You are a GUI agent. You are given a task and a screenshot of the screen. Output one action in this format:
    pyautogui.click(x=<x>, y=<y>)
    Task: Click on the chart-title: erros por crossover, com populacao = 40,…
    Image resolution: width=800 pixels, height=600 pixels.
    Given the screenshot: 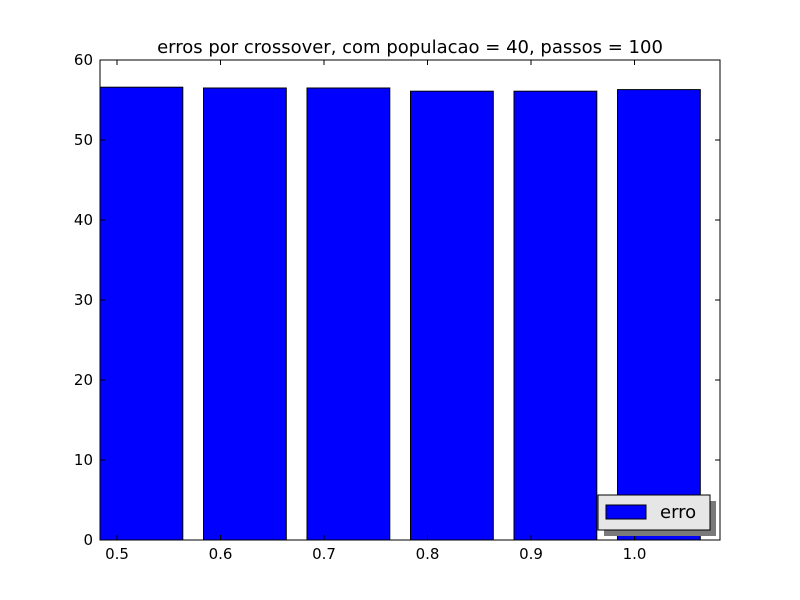 What is the action you would take?
    pyautogui.click(x=410, y=47)
    